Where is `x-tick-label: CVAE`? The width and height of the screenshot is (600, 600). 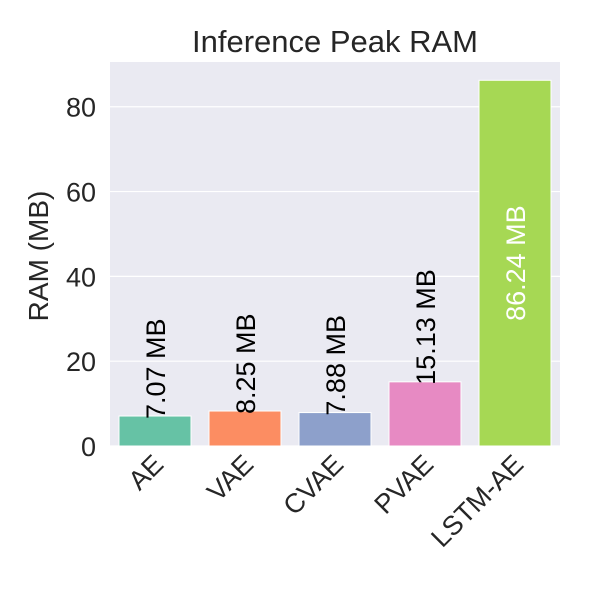 x-tick-label: CVAE is located at coordinates (313, 485).